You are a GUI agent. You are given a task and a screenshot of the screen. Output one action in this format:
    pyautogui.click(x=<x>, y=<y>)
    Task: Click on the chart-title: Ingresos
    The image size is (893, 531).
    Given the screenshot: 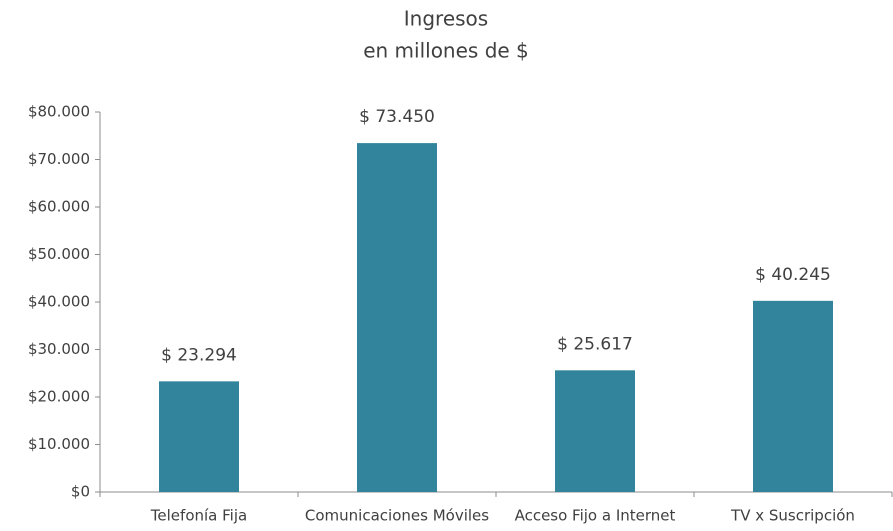 What is the action you would take?
    pyautogui.click(x=446, y=19)
    